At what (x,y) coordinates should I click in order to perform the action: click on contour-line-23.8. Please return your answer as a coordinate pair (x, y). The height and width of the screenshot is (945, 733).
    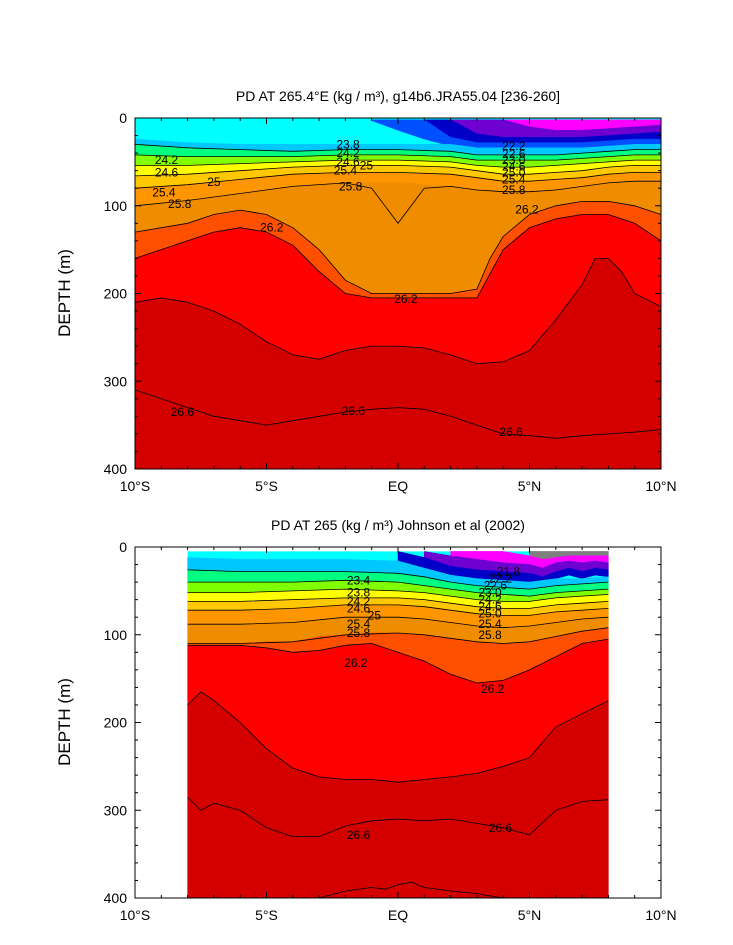
    Looking at the image, I should click on (398, 588).